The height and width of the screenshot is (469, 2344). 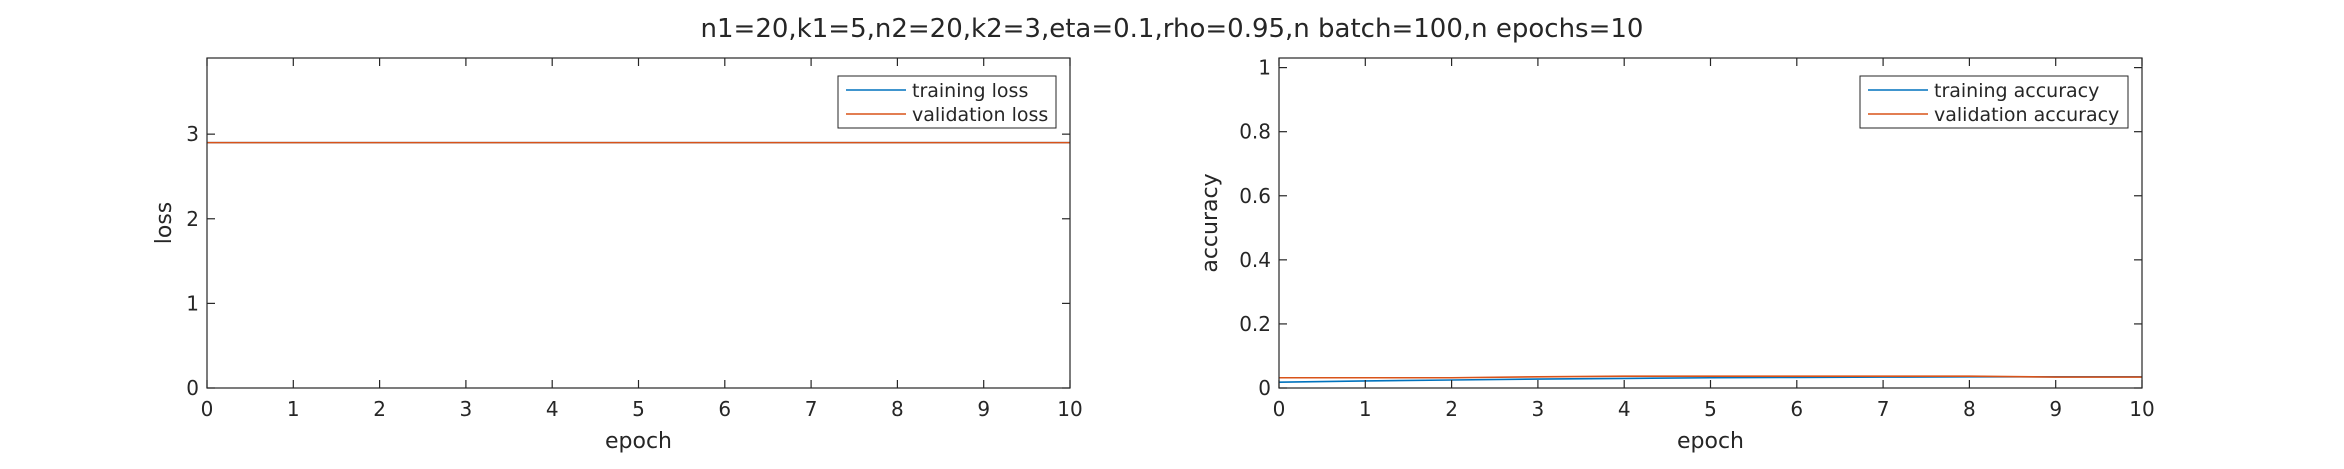 What do you see at coordinates (192, 134) in the screenshot?
I see `y-tick-label: 3` at bounding box center [192, 134].